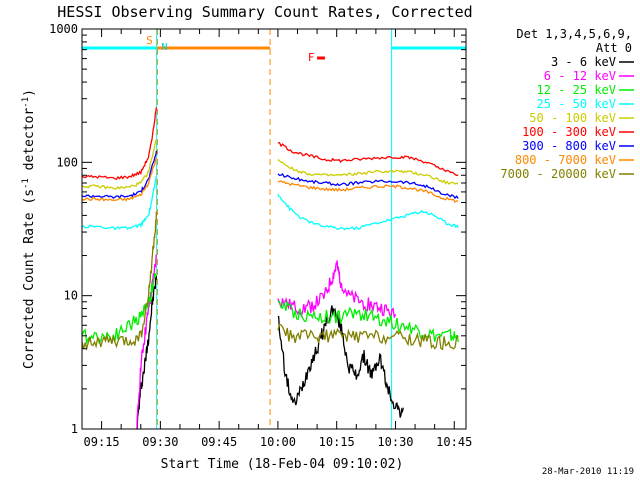 The image size is (640, 480). I want to click on marker-f: F, so click(311, 57).